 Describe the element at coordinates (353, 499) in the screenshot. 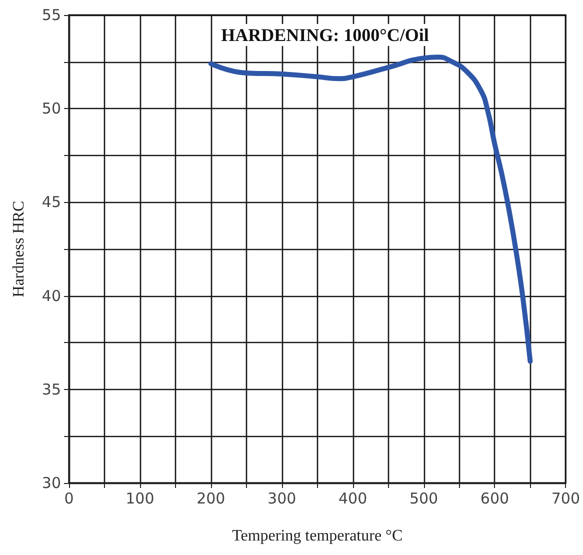

I see `x-tick-label: 400` at that location.